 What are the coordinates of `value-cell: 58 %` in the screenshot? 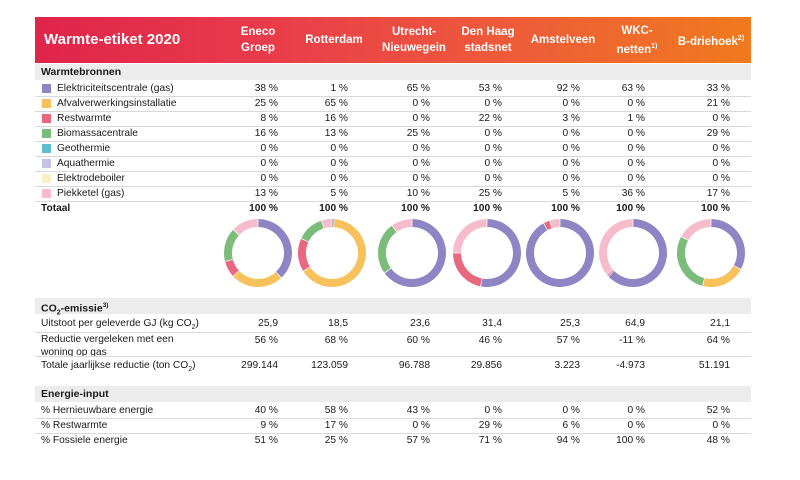 It's located at (336, 410).